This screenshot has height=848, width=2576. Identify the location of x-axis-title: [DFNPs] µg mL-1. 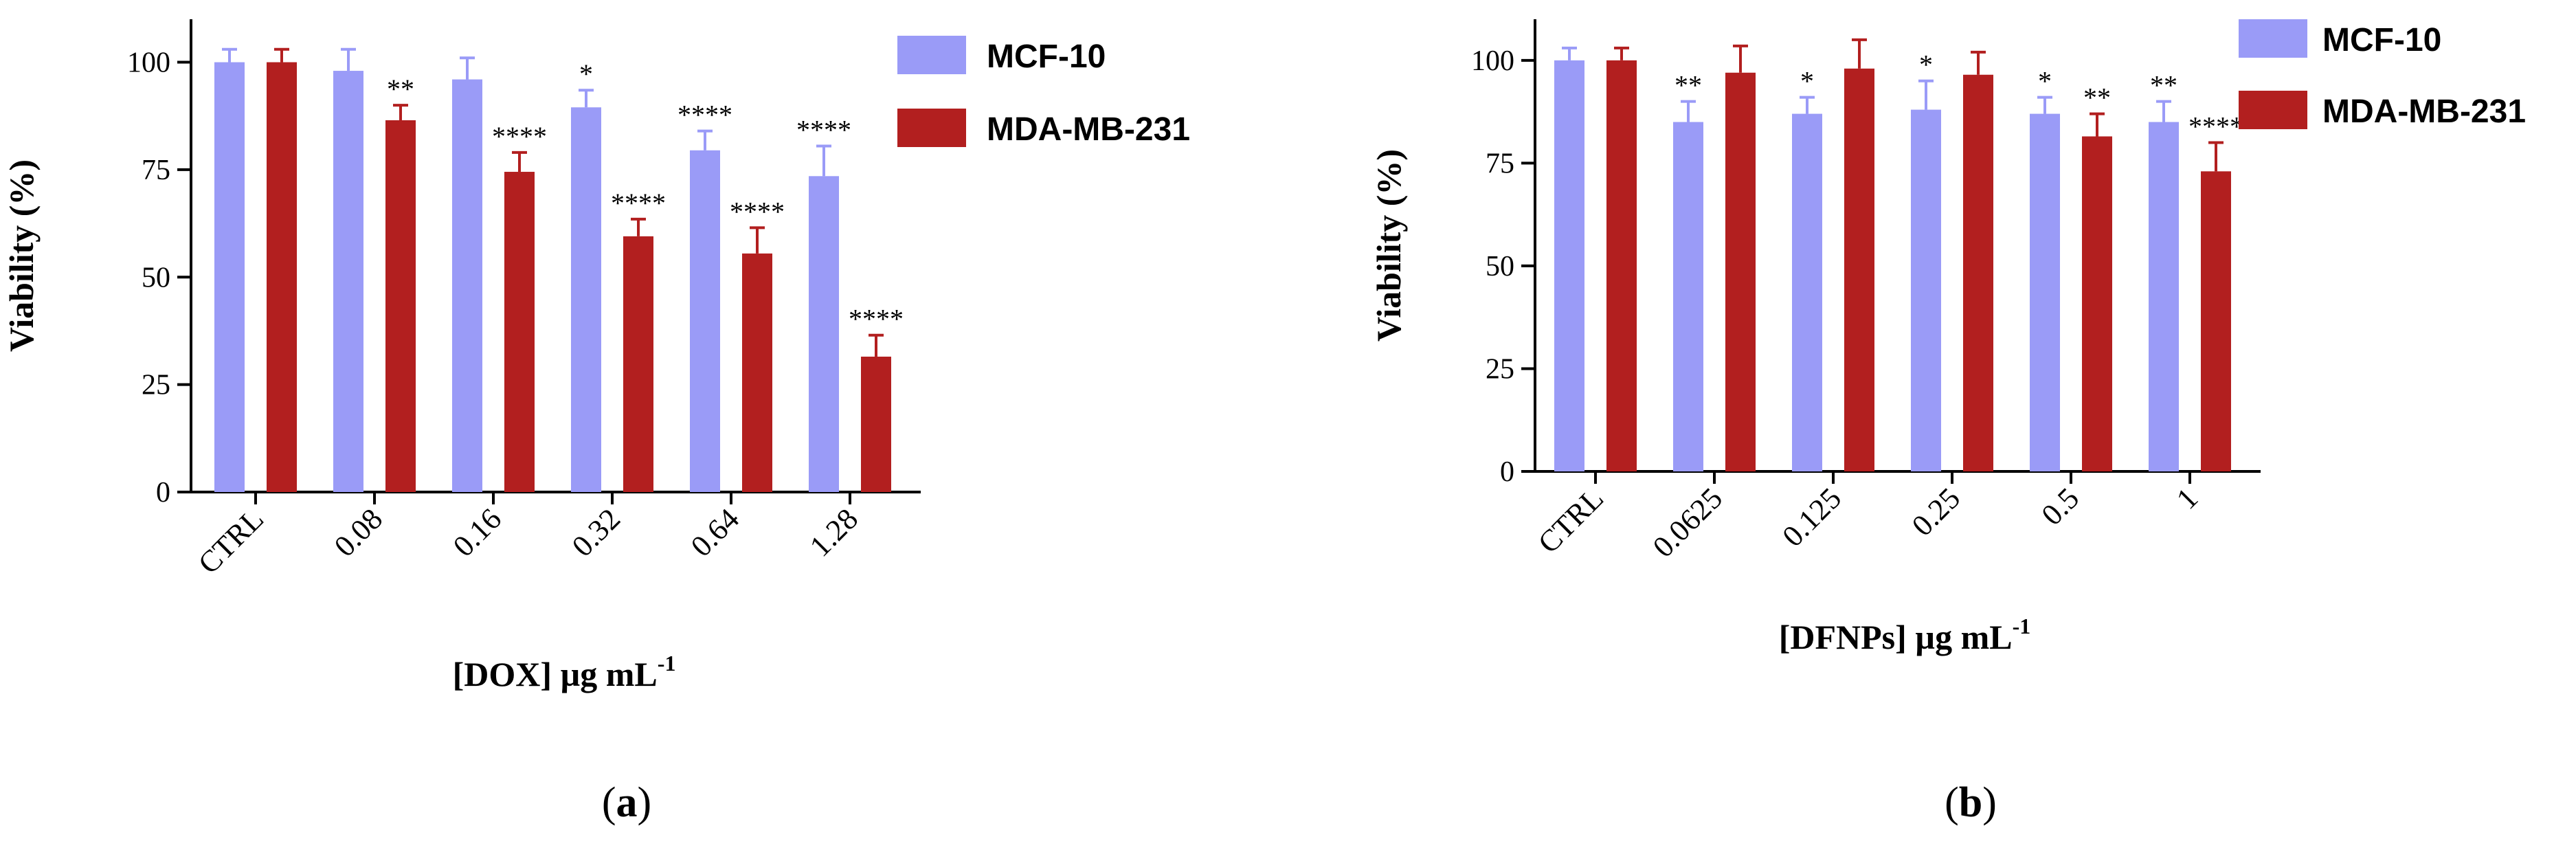
(1905, 635).